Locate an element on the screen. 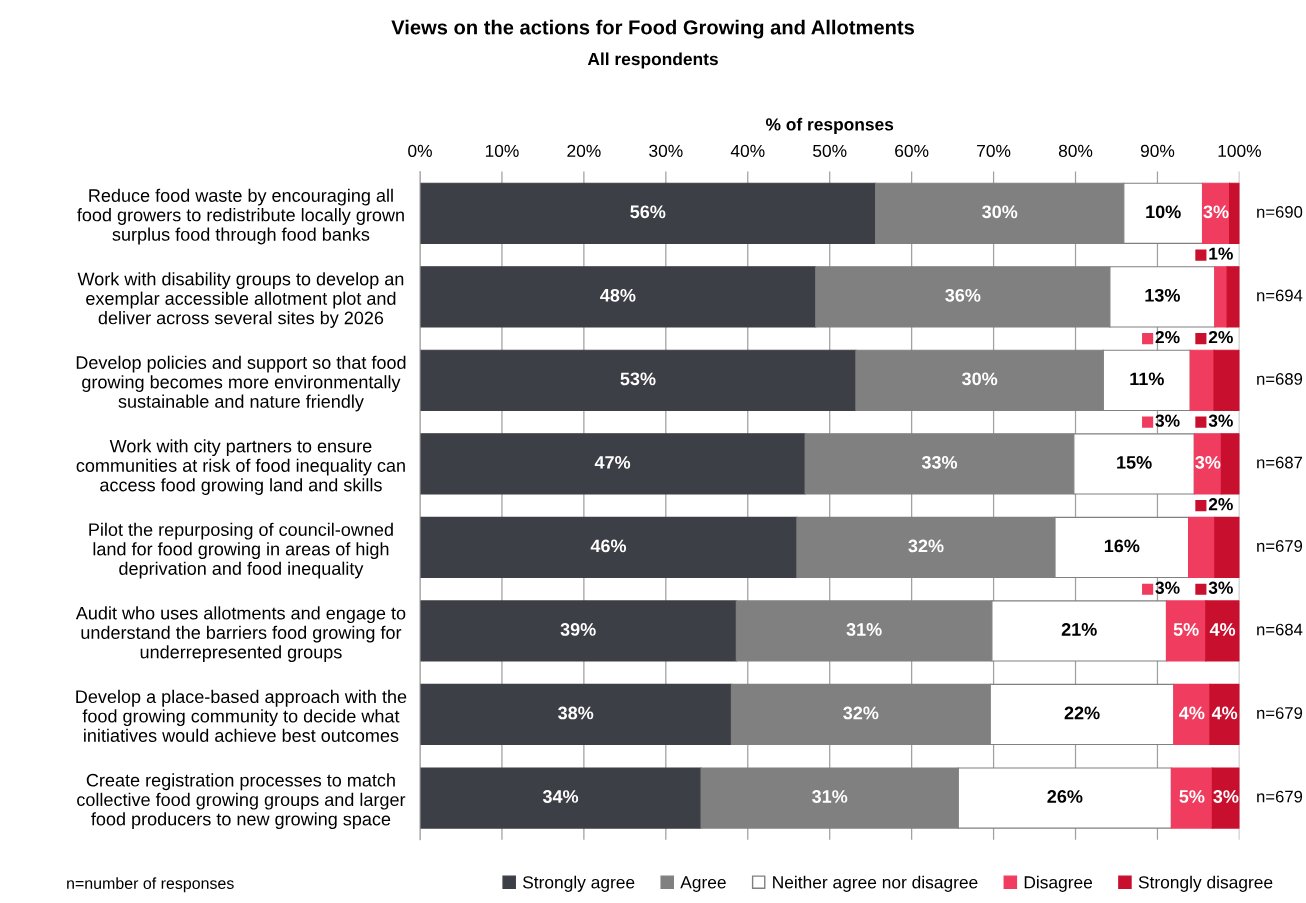 This screenshot has height=903, width=1306. data-label: 21% is located at coordinates (1079, 629).